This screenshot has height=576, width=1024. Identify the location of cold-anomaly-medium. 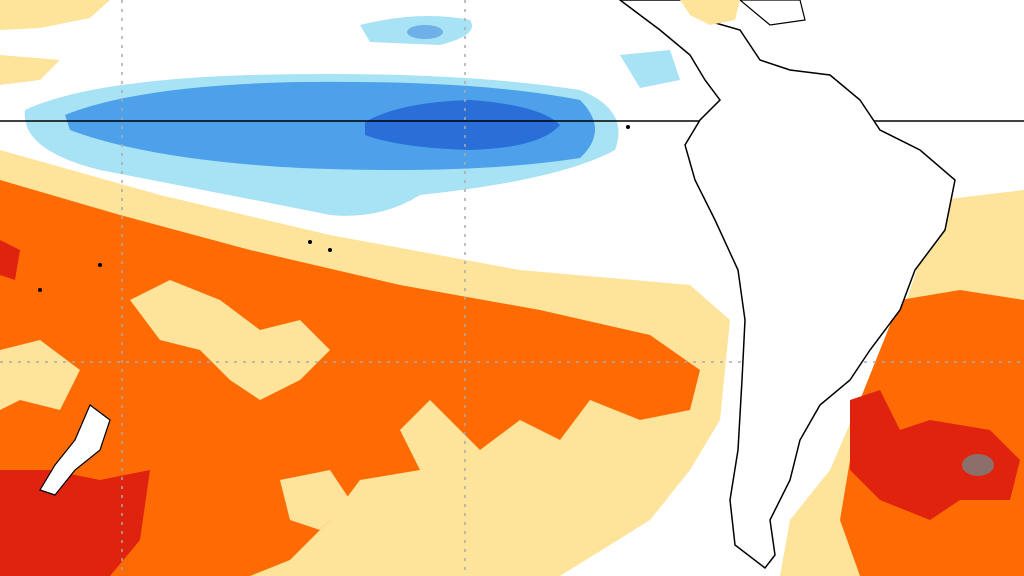
(425, 32).